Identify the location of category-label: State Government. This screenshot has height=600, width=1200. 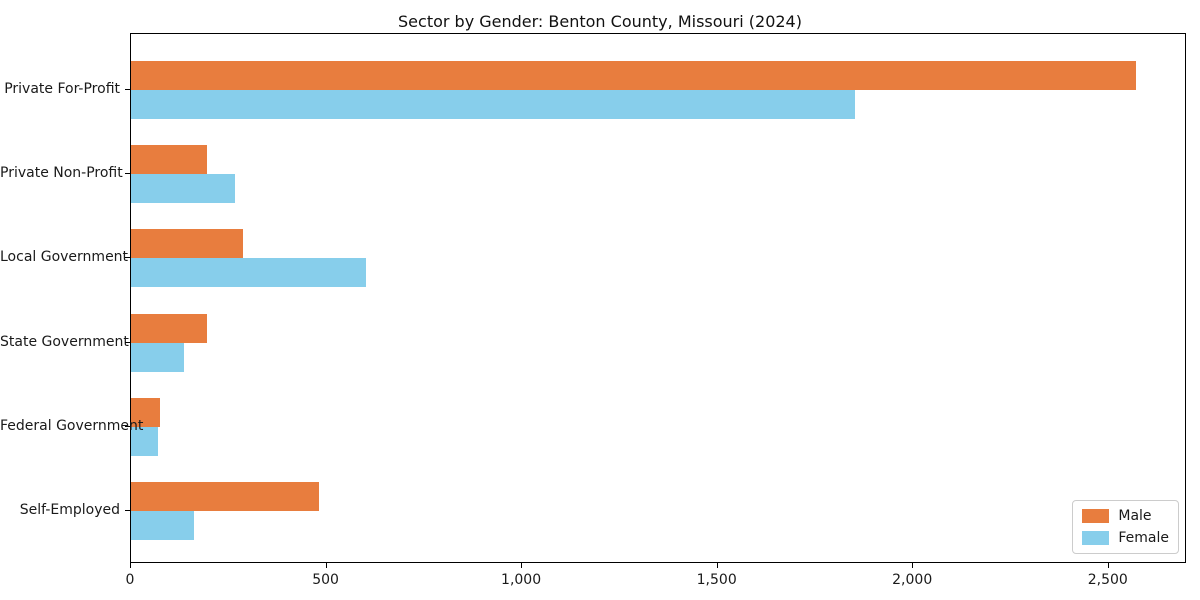
(64, 341).